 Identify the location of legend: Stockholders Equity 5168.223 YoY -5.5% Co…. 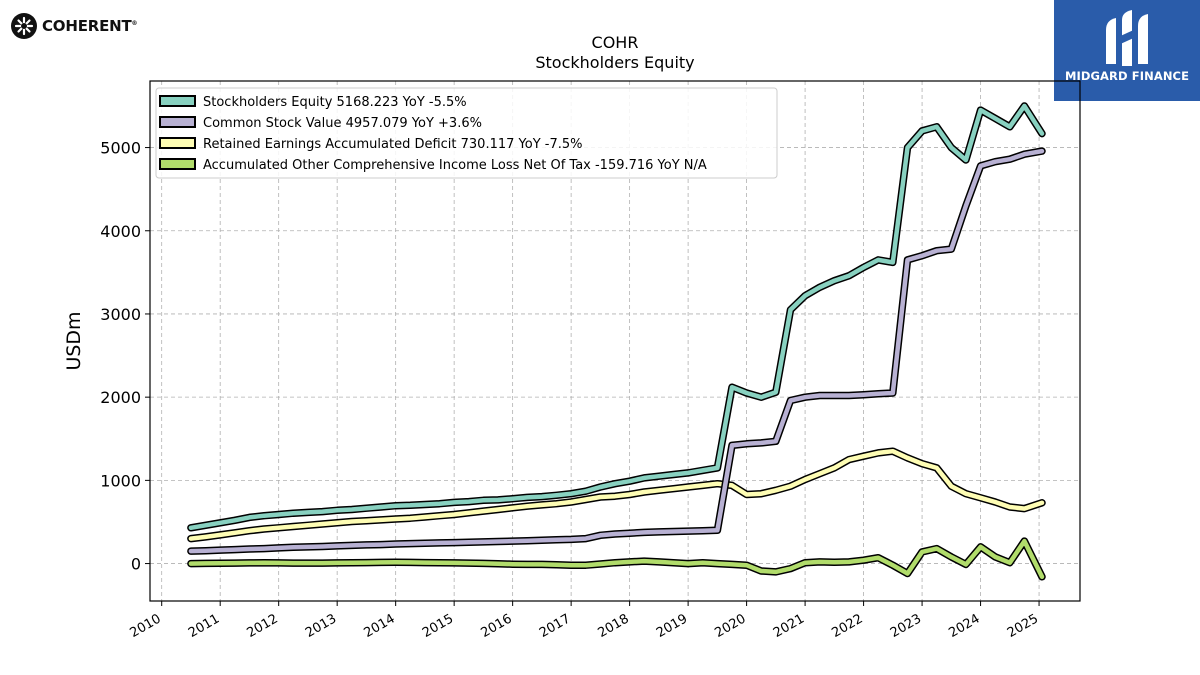
(466, 133).